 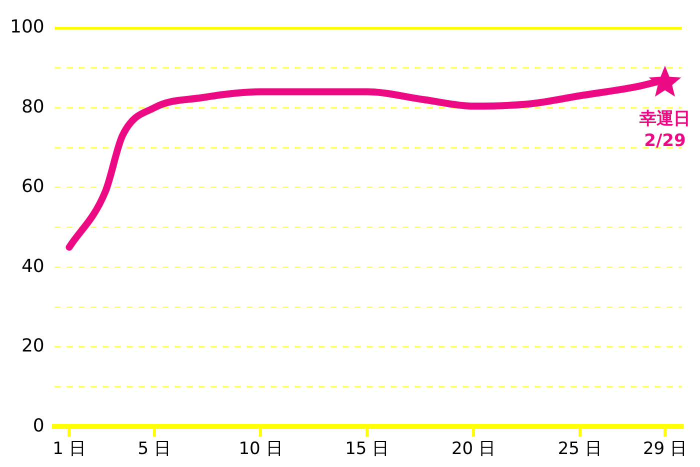 I want to click on y-tick-label: 20, so click(x=32, y=346).